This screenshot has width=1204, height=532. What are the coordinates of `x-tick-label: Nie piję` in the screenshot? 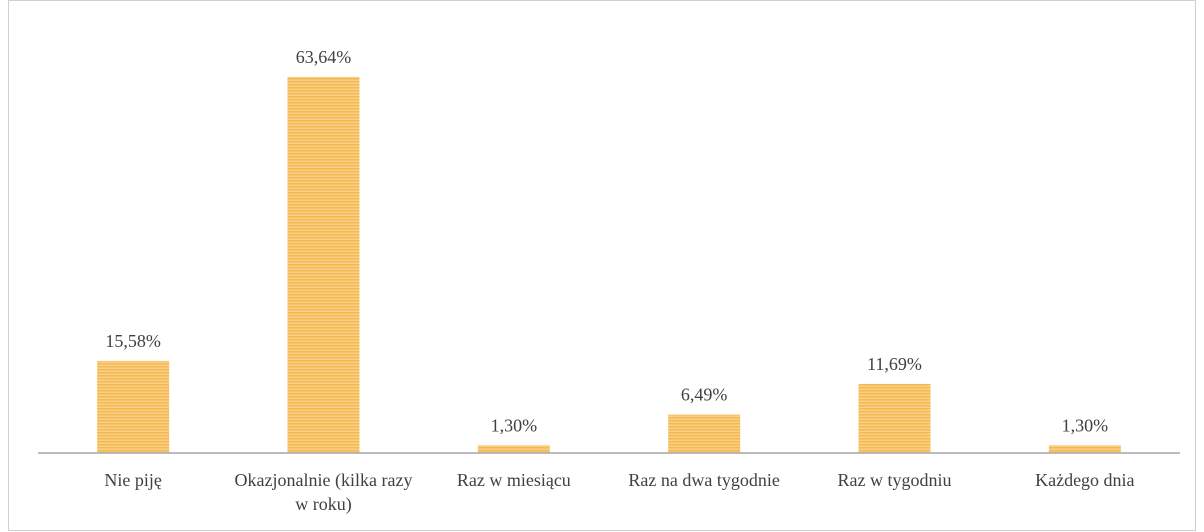 It's located at (133, 480).